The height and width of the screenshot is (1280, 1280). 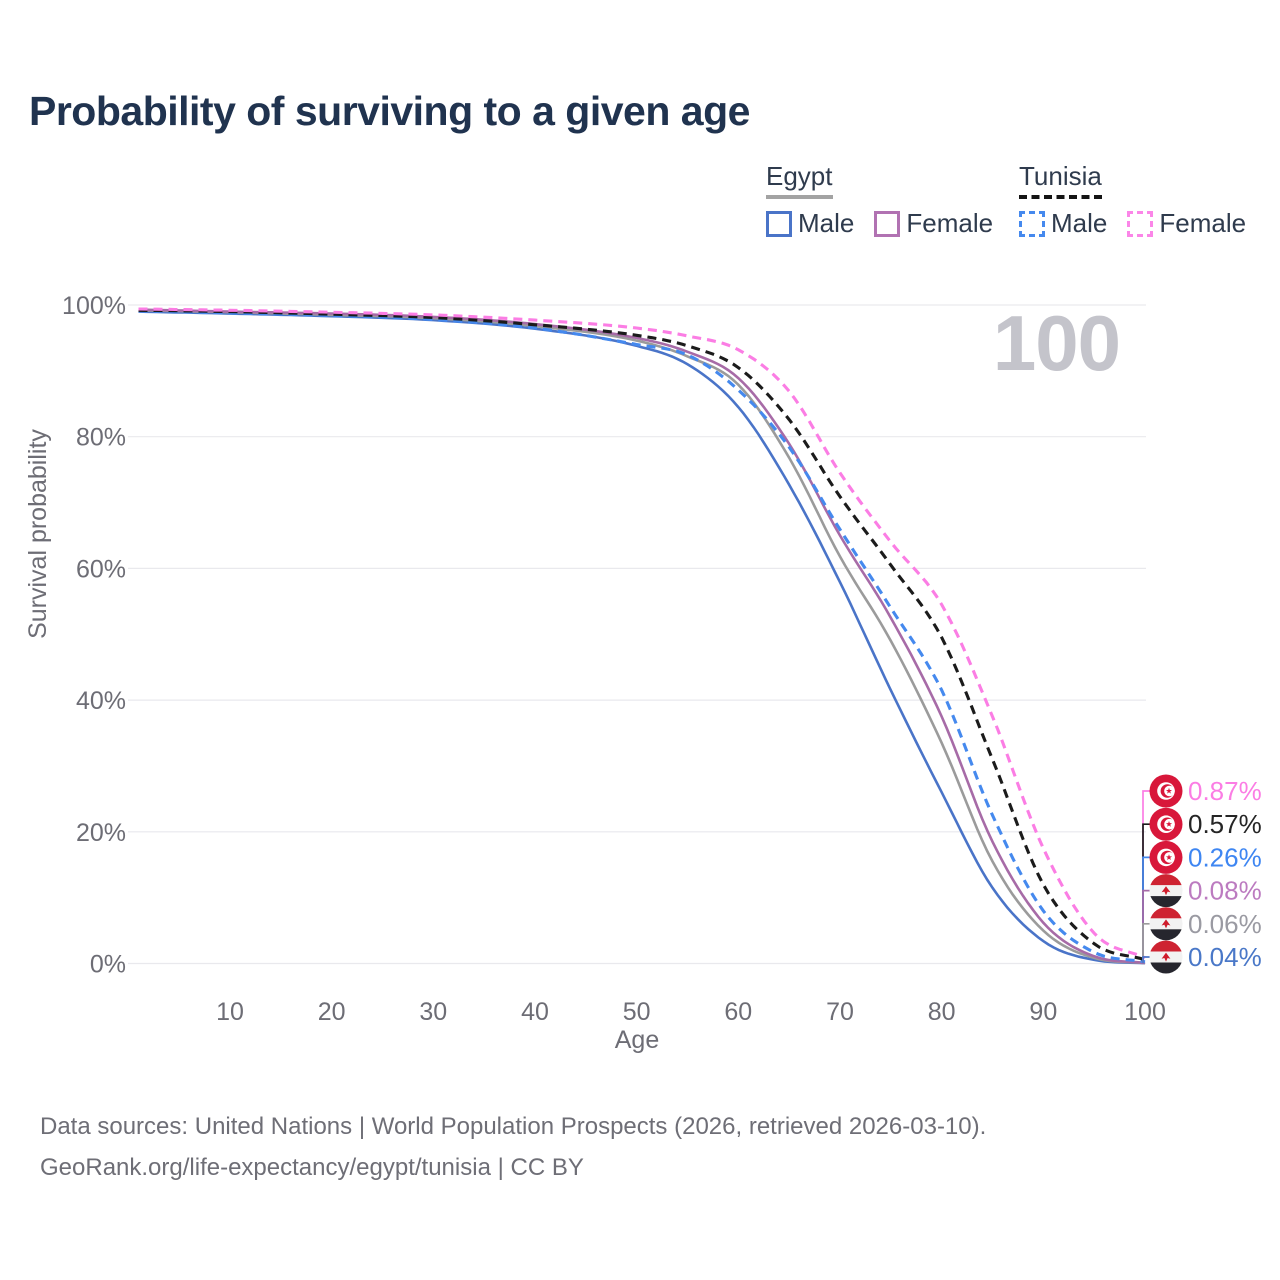 What do you see at coordinates (94, 306) in the screenshot?
I see `y-tick-label: 100%` at bounding box center [94, 306].